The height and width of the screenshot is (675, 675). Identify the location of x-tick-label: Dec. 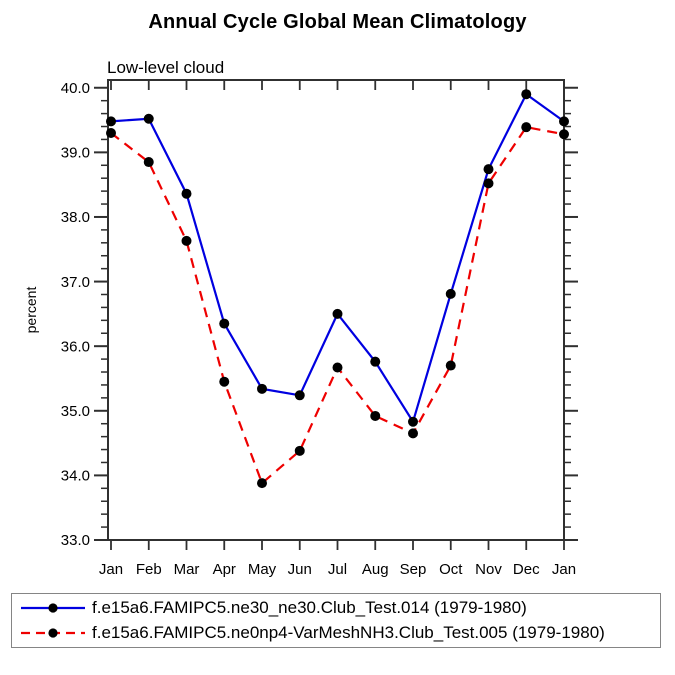
(526, 569).